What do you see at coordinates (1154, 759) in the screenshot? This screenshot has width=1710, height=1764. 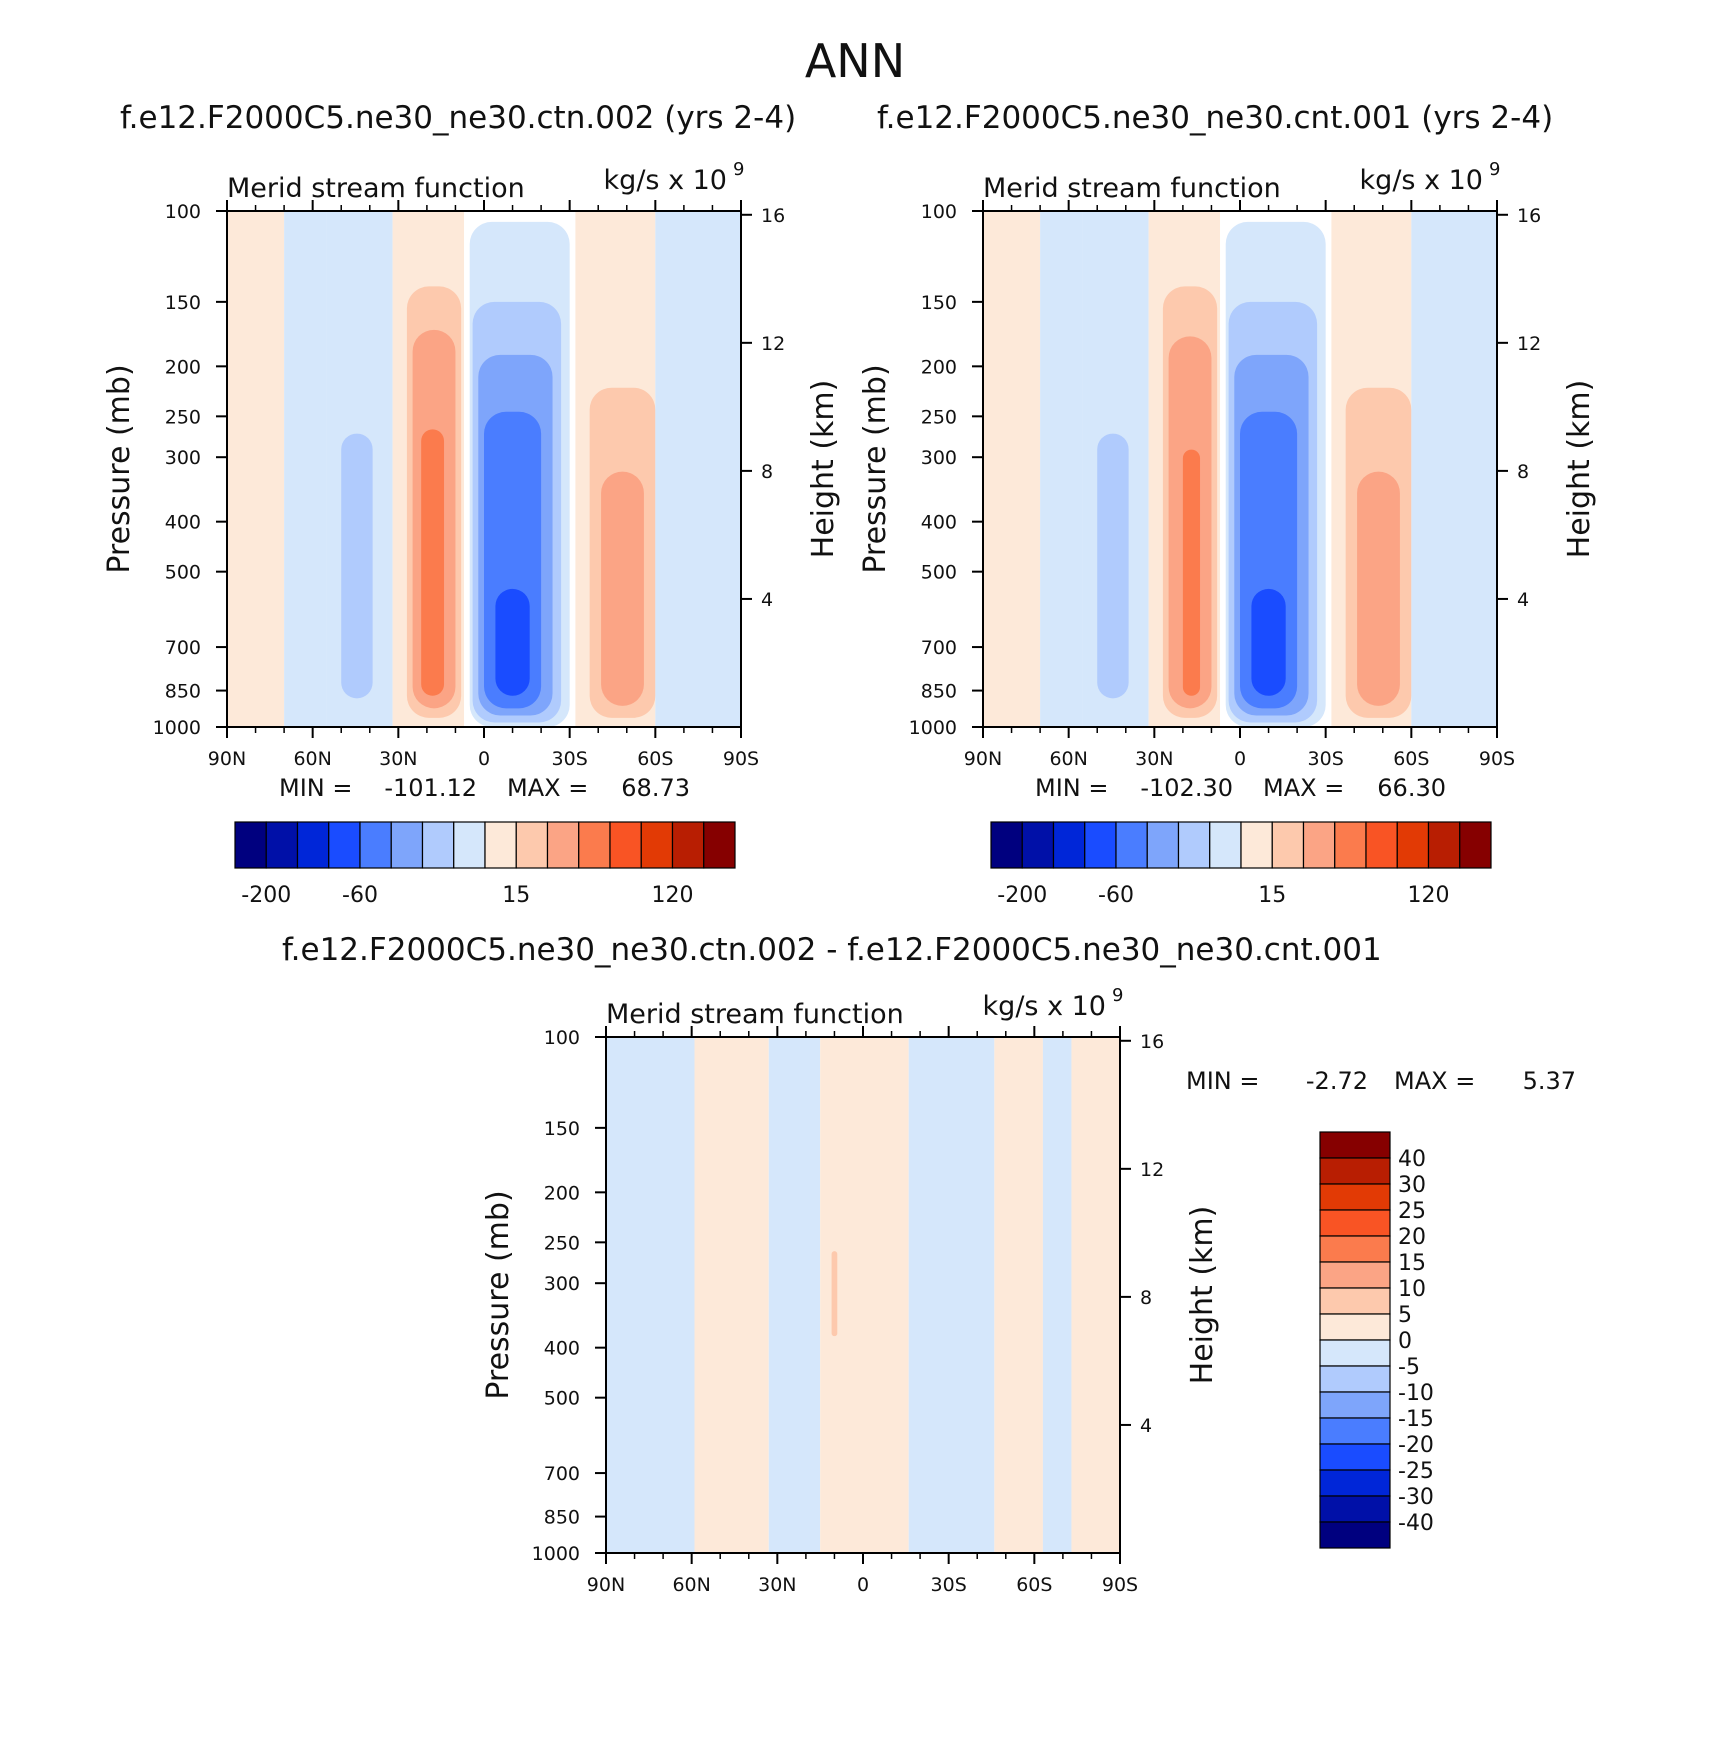 I see `x-tick-label: 30N` at bounding box center [1154, 759].